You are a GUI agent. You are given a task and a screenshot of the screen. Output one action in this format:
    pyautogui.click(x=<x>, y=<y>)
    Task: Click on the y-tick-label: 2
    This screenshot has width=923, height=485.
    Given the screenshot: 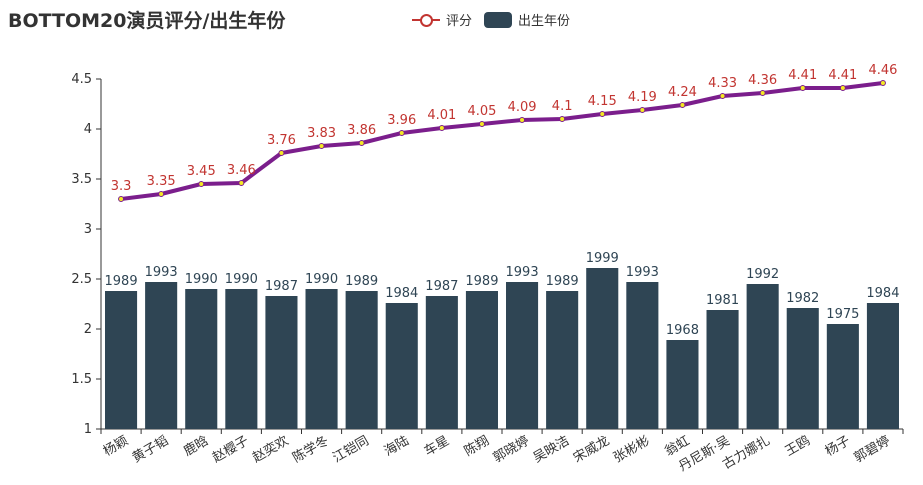 What is the action you would take?
    pyautogui.click(x=88, y=329)
    